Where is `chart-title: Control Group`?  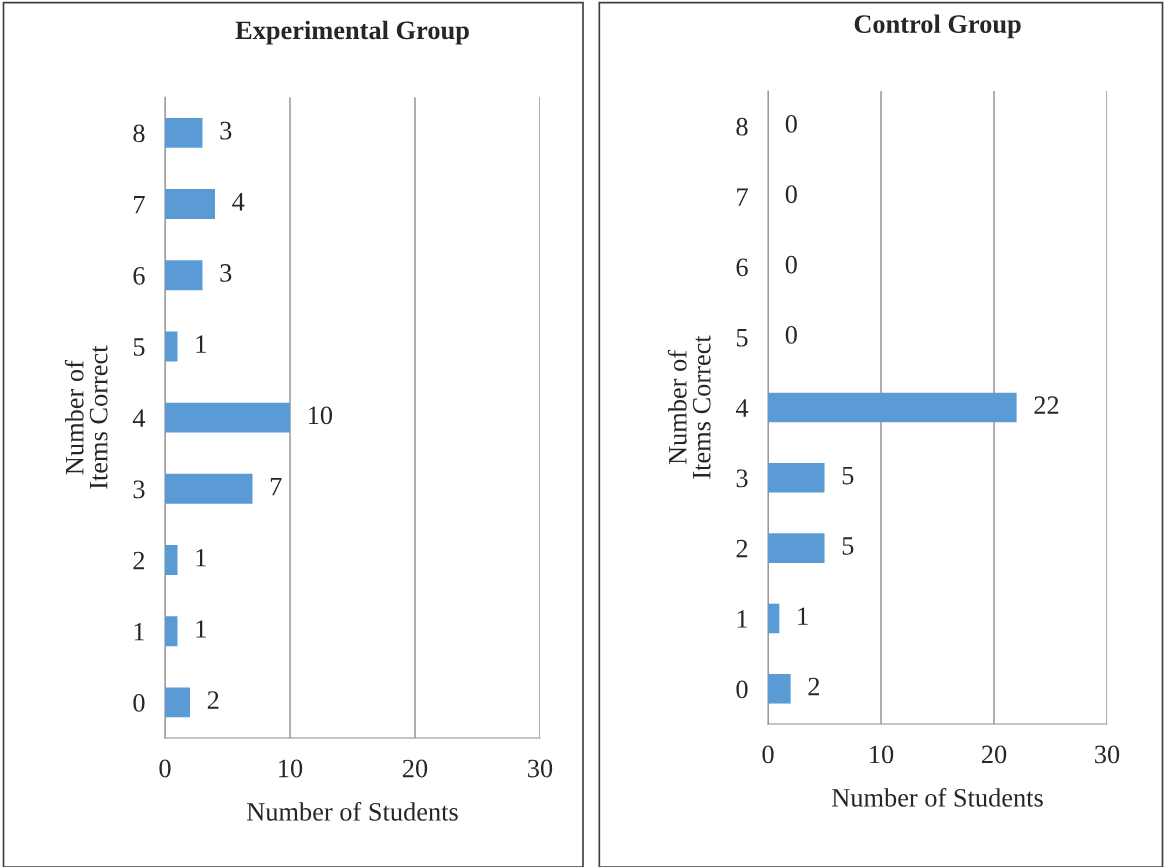 chart-title: Control Group is located at coordinates (937, 26).